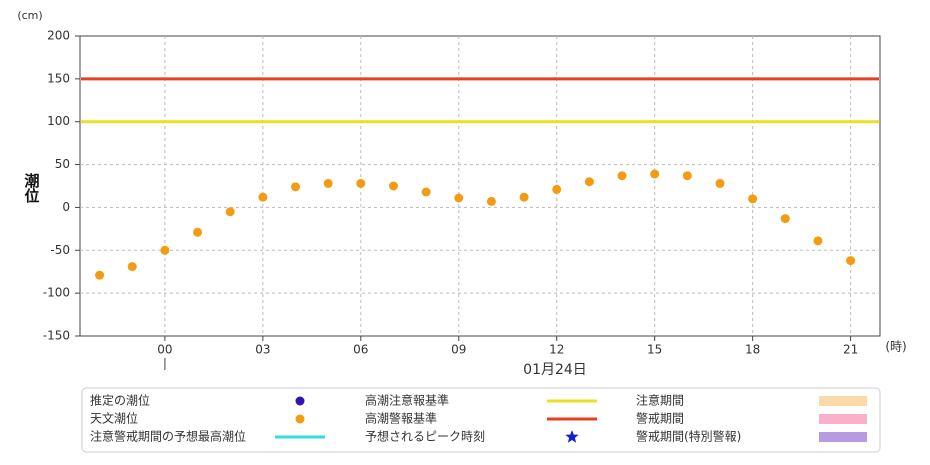  I want to click on x-tick-label: 21, so click(850, 350).